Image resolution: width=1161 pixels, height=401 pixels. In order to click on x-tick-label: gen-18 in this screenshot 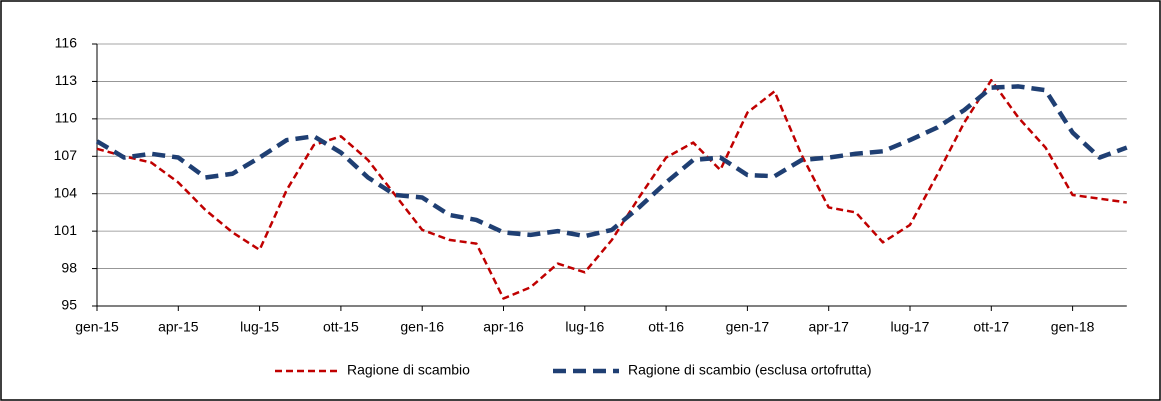, I will do `click(1073, 327)`.